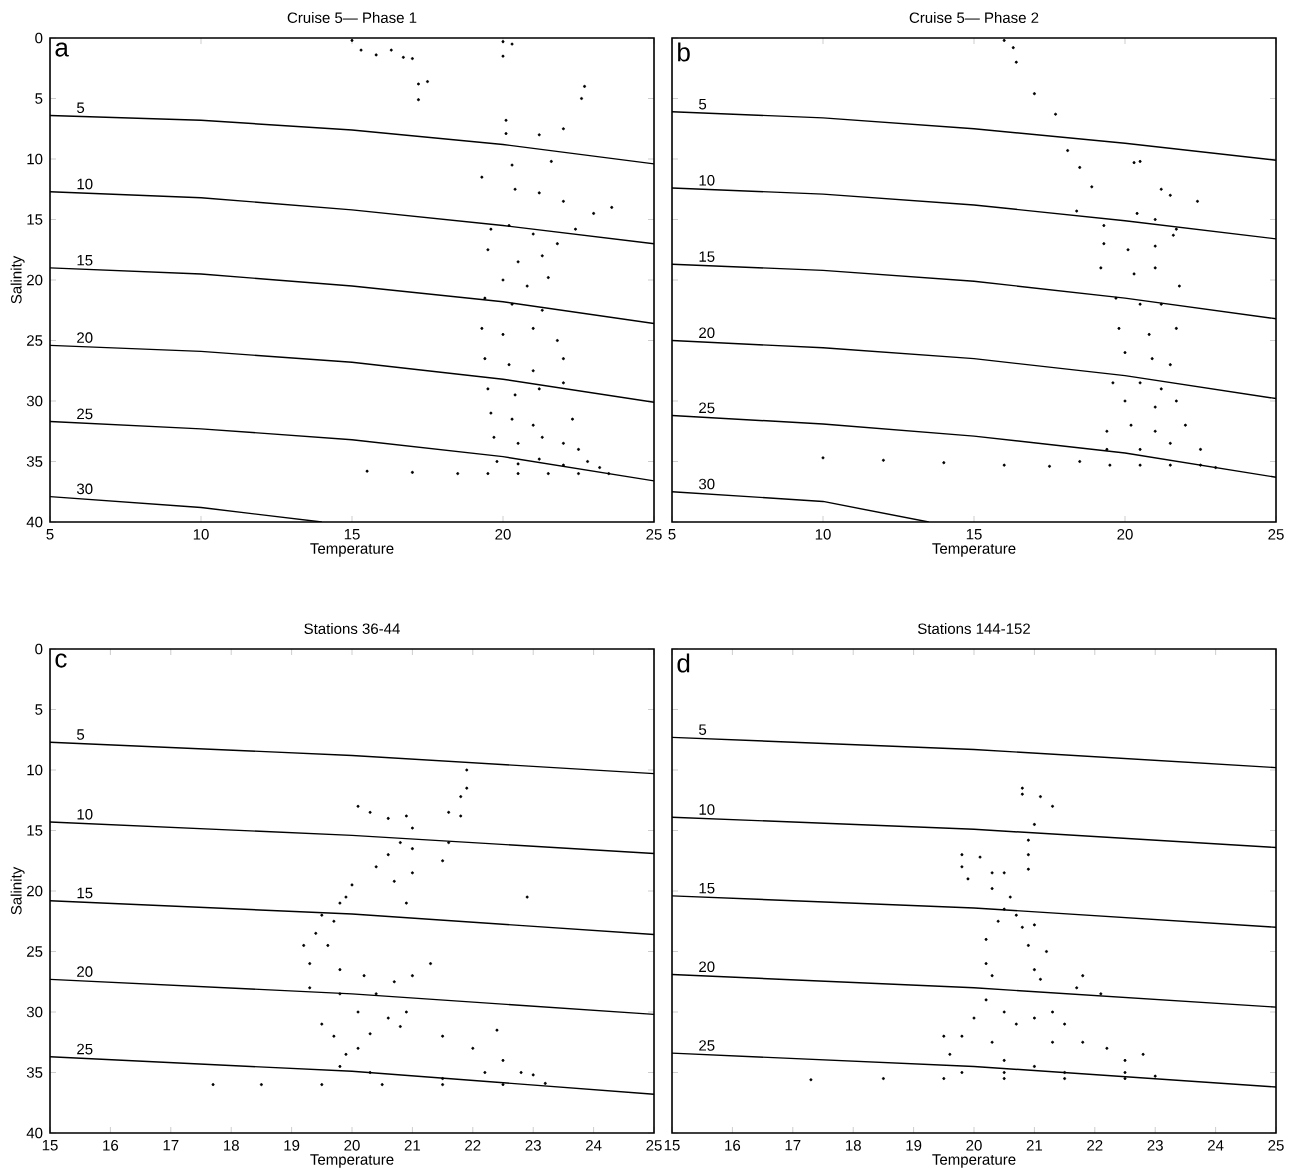 This screenshot has width=1299, height=1174. Describe the element at coordinates (412, 1145) in the screenshot. I see `x-tick-label: 21` at that location.